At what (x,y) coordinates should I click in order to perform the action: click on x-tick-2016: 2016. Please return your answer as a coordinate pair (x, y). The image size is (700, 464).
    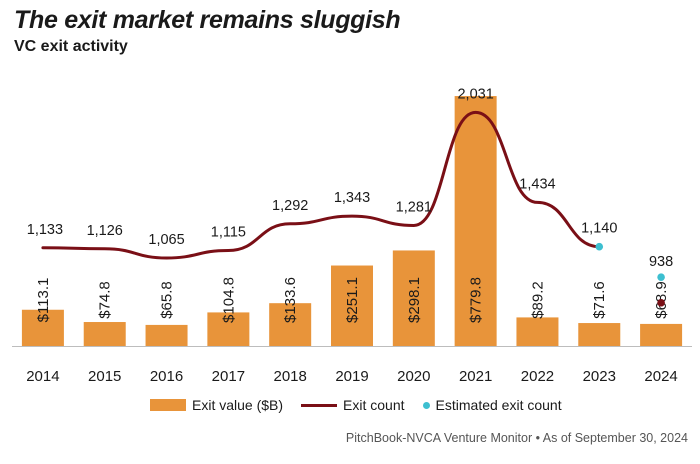
    Looking at the image, I should click on (166, 376).